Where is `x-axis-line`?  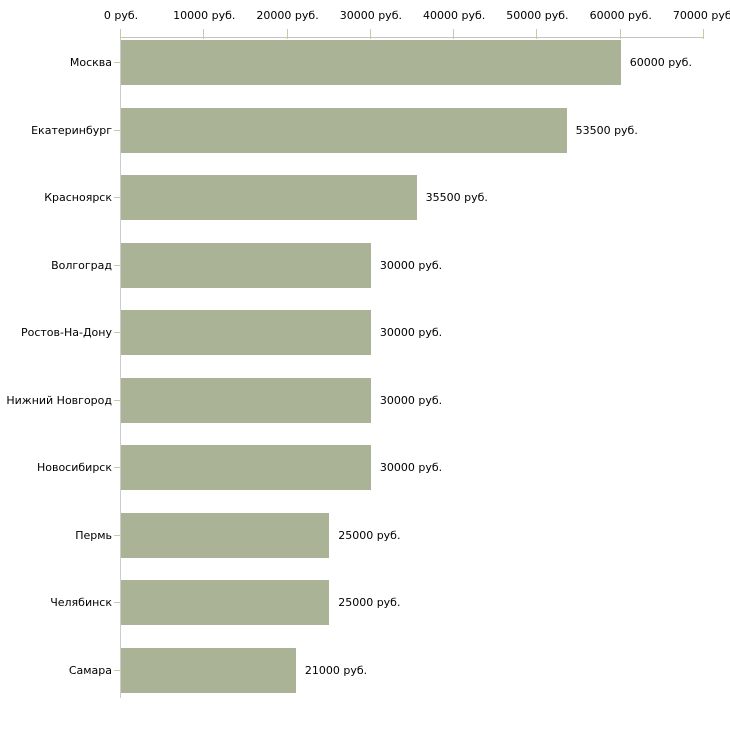 x-axis-line is located at coordinates (411, 37).